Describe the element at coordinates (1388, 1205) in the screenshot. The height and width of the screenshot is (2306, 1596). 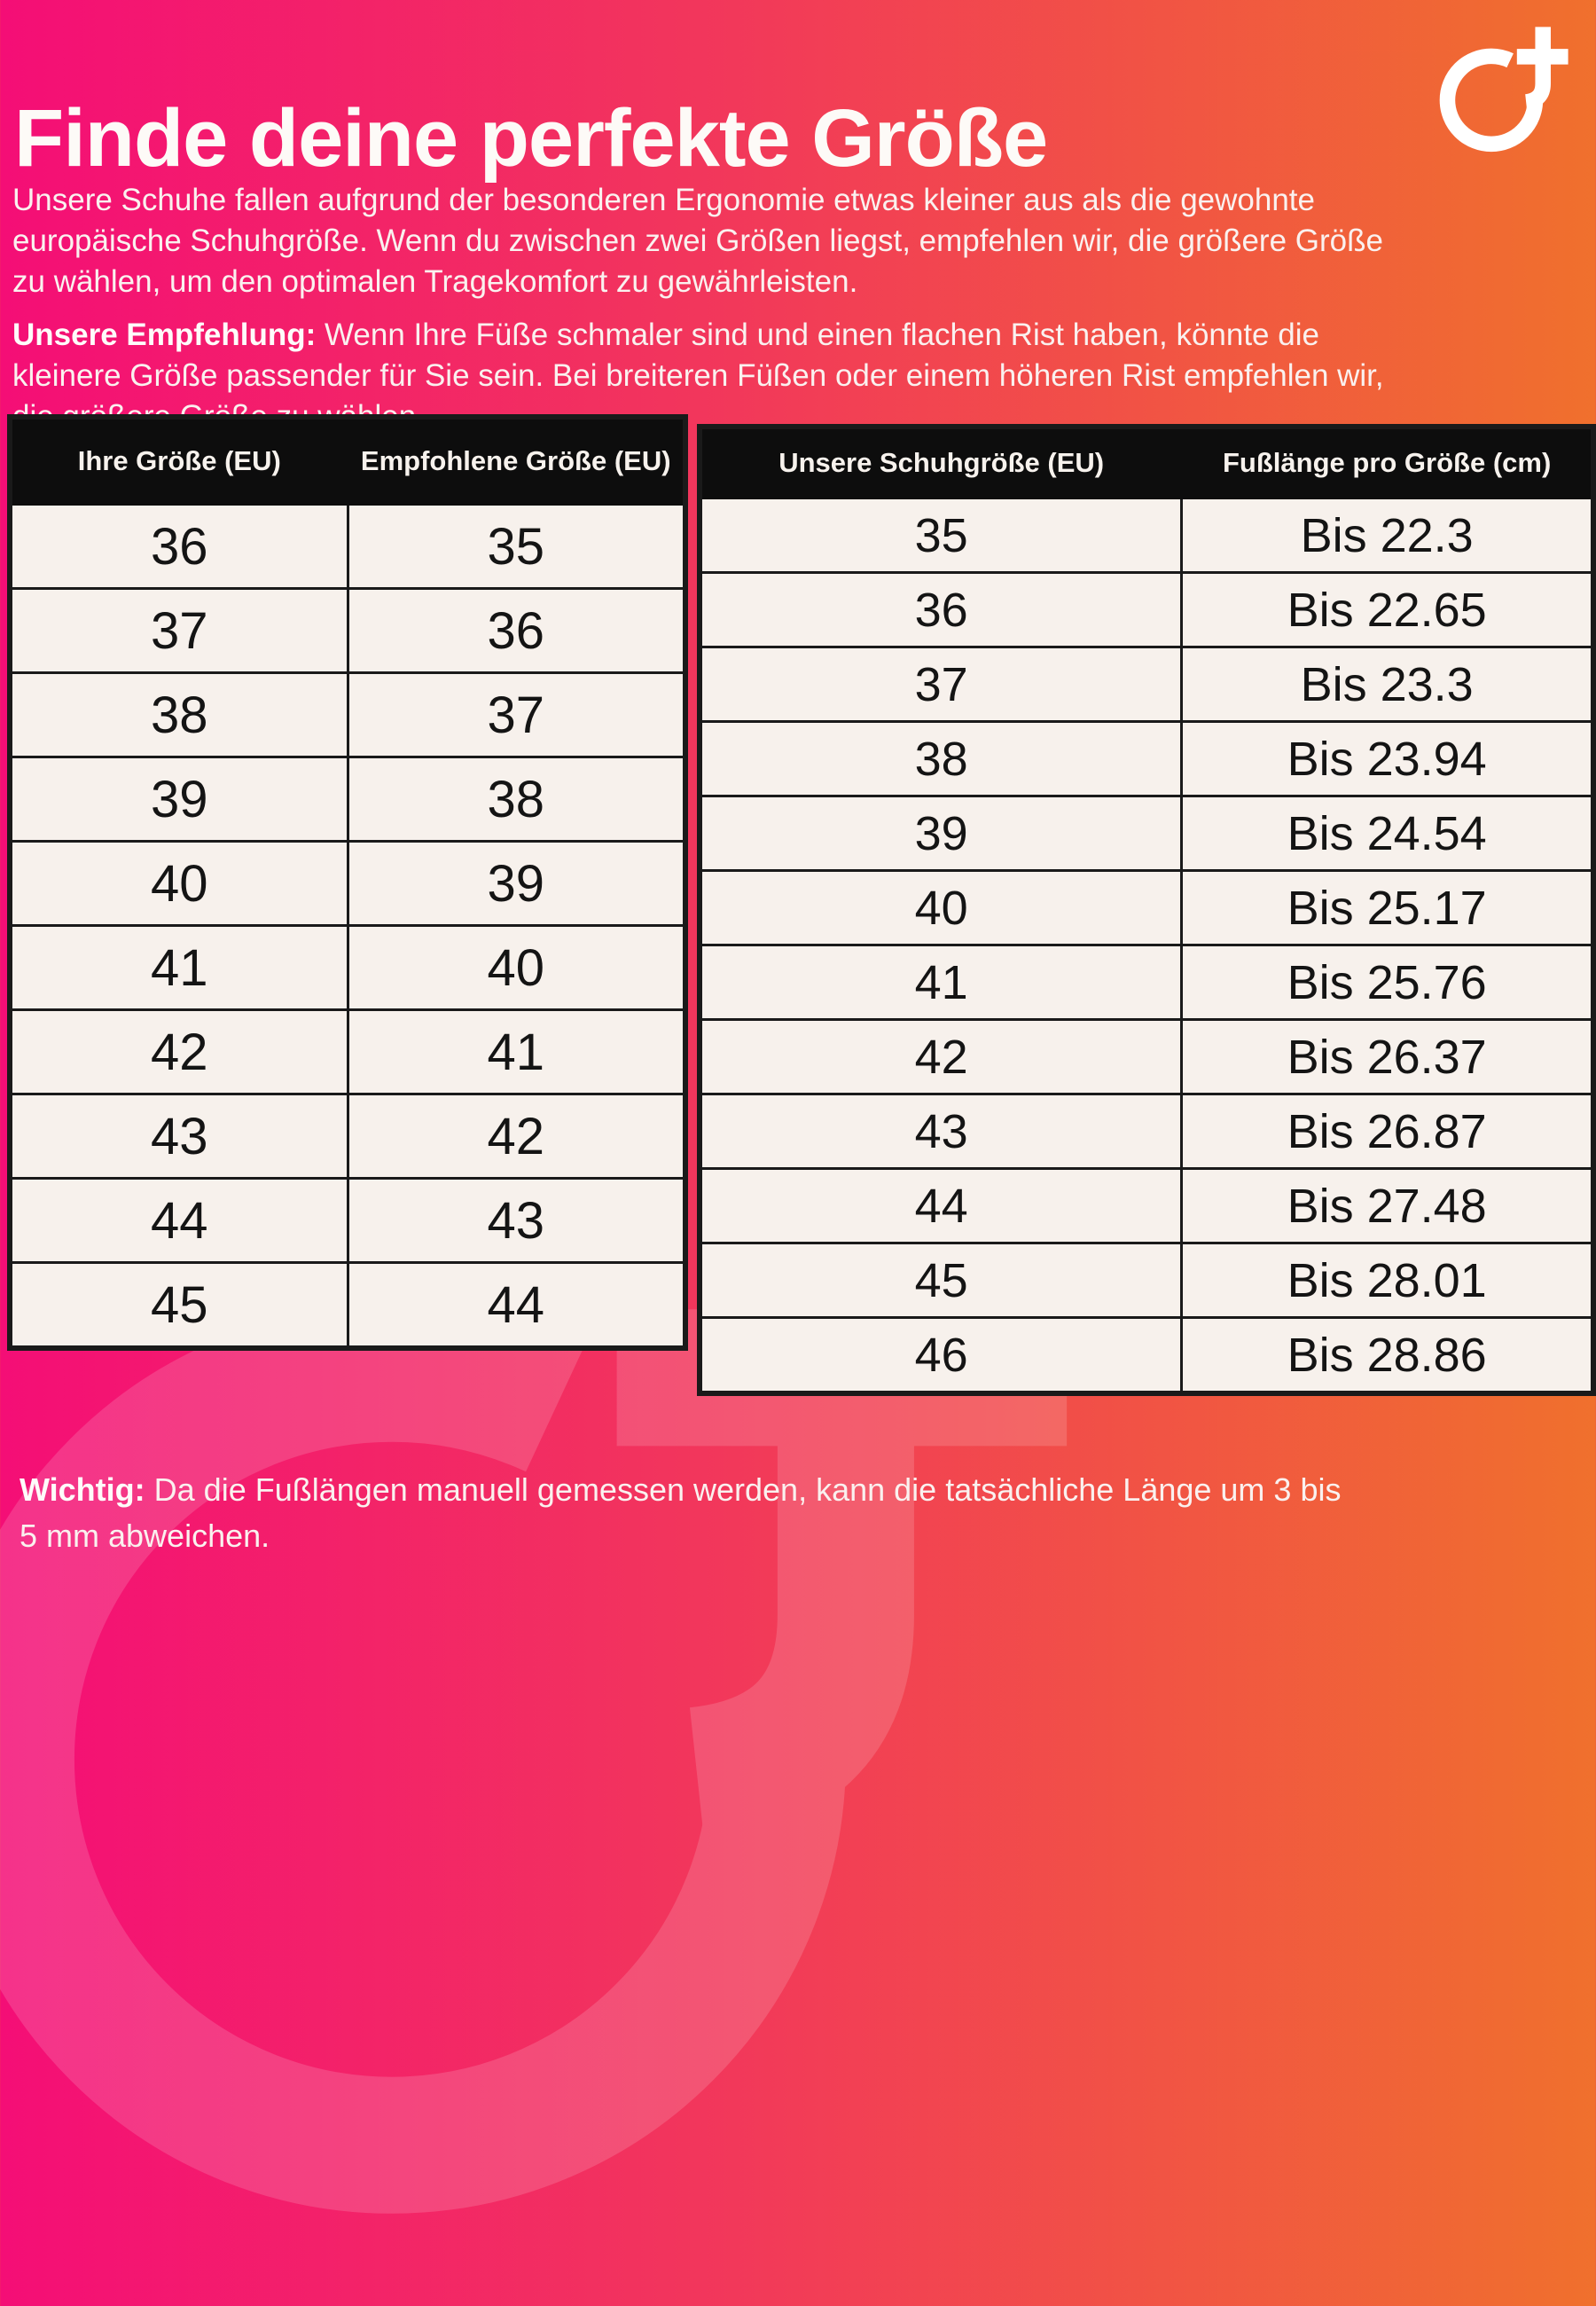
I see `table-cell: Bis 27.48` at that location.